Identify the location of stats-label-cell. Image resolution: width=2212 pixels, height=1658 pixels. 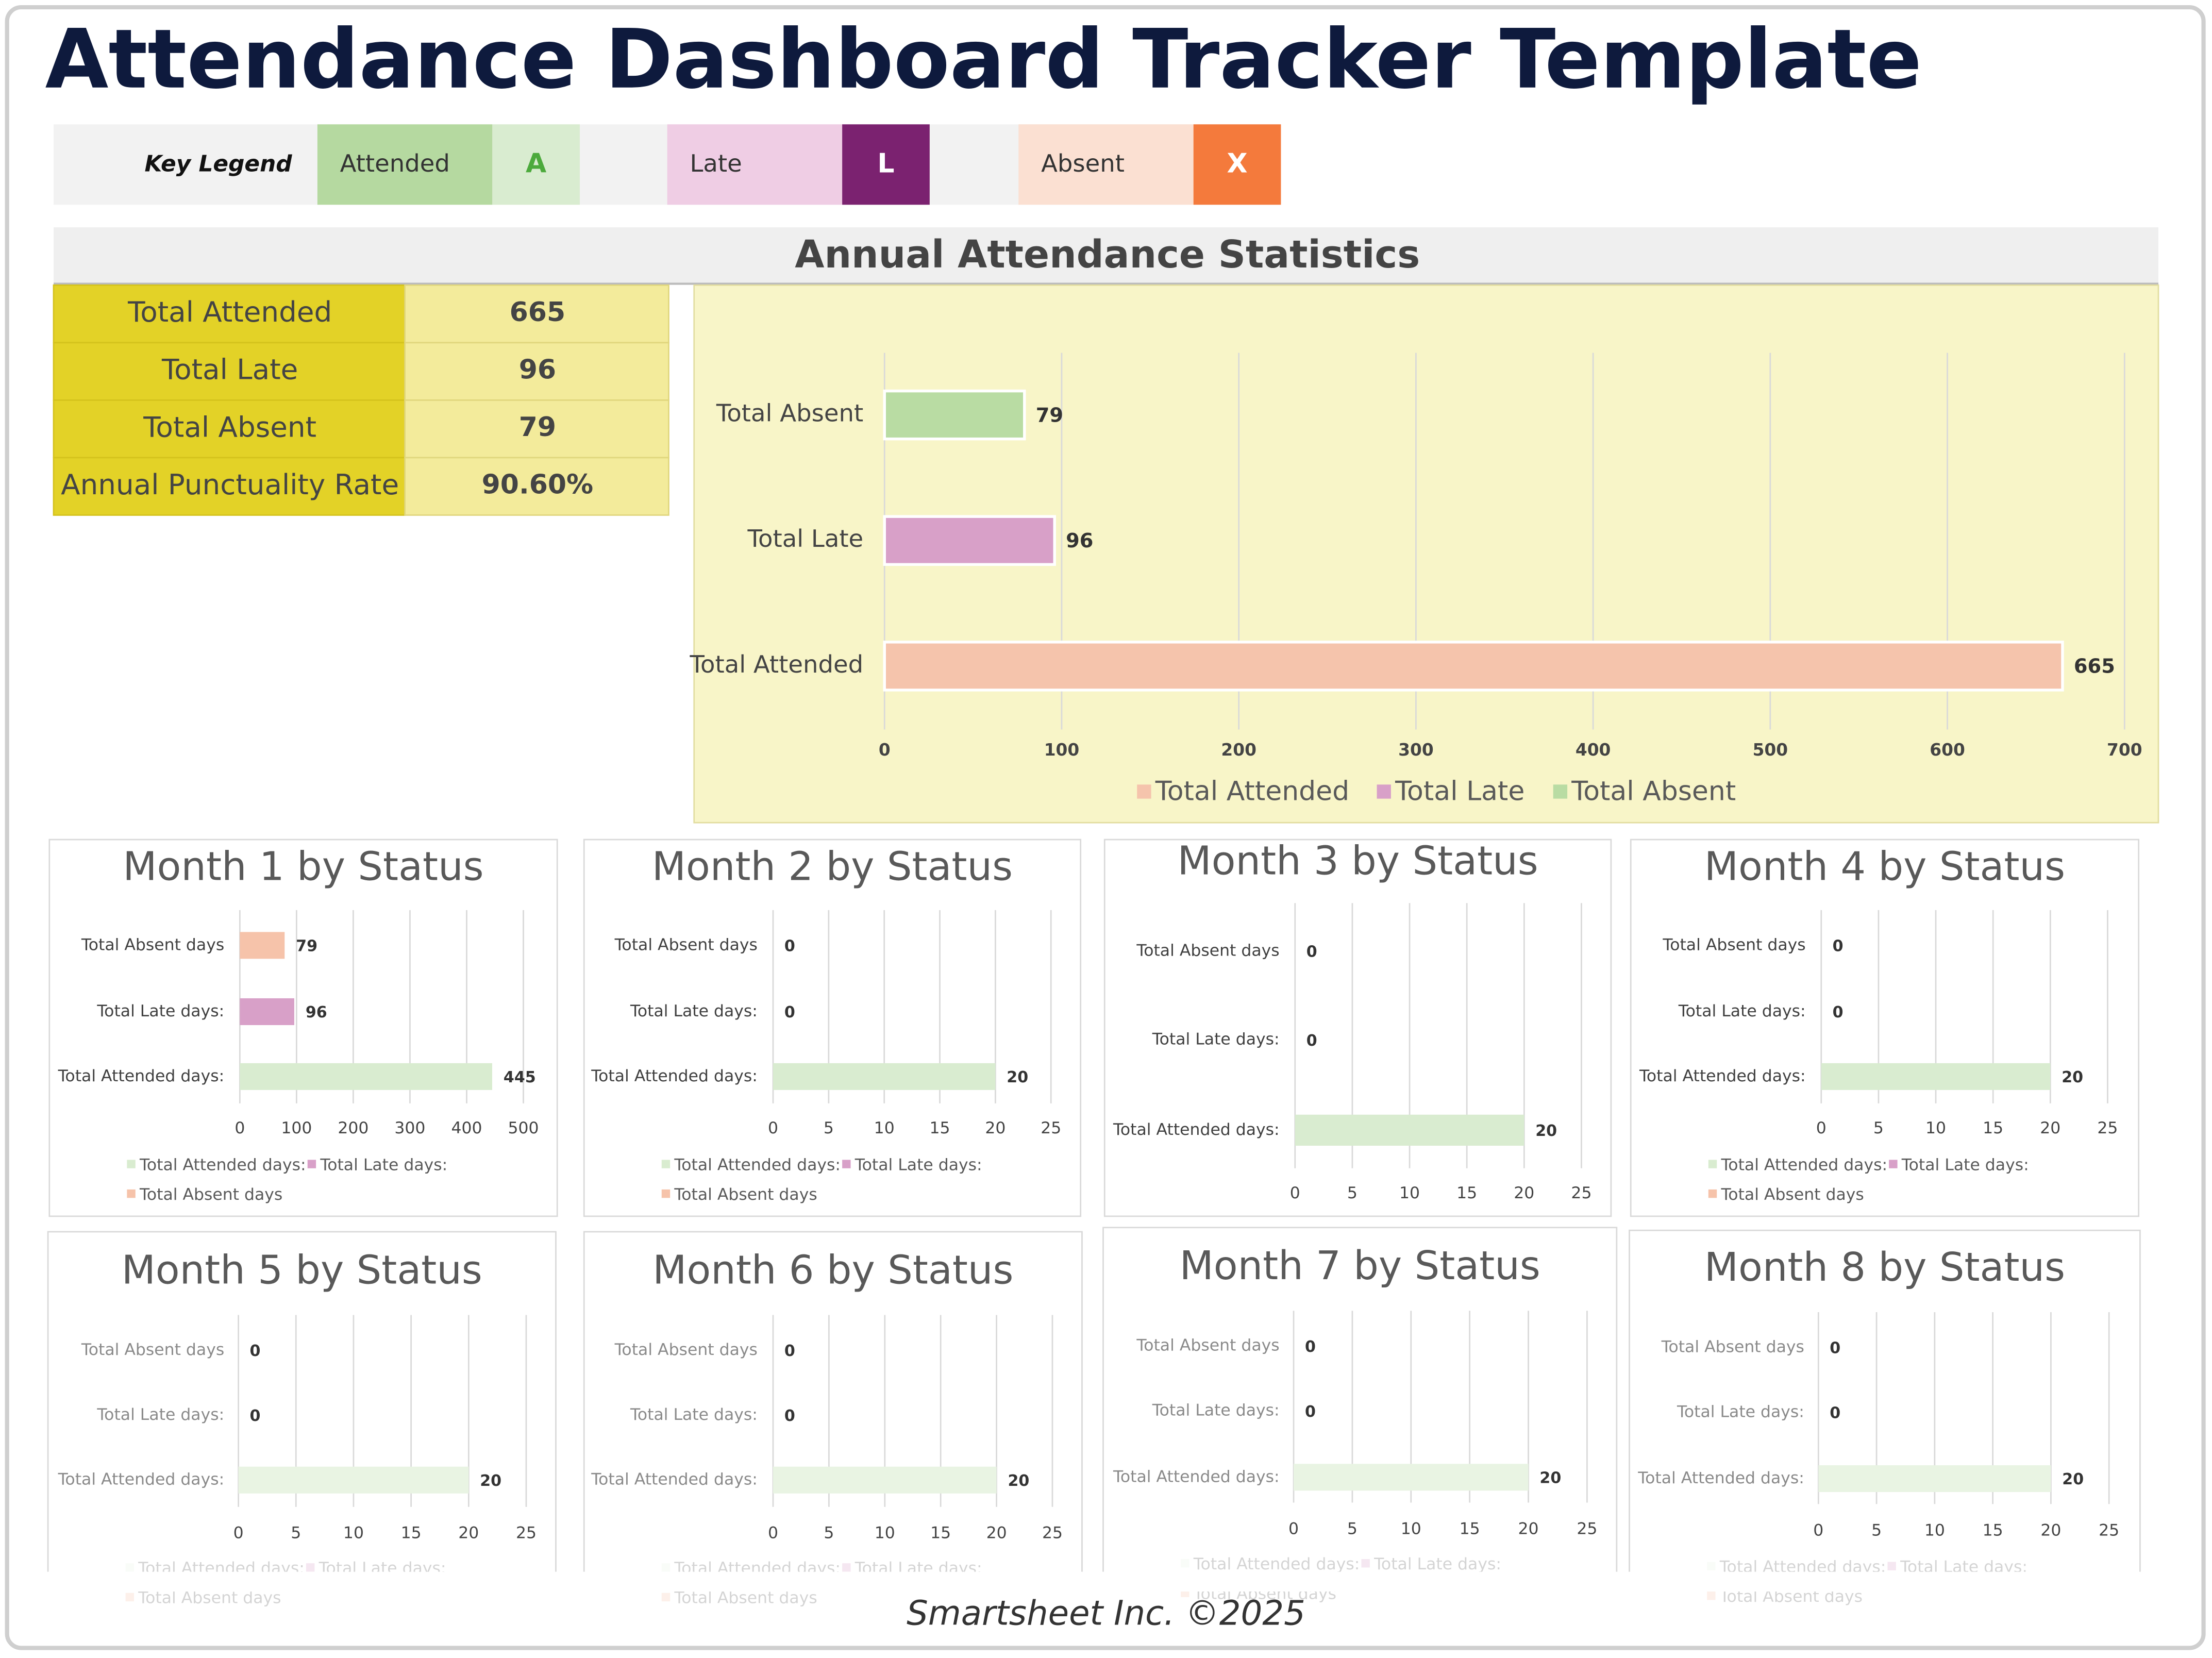
(229, 314).